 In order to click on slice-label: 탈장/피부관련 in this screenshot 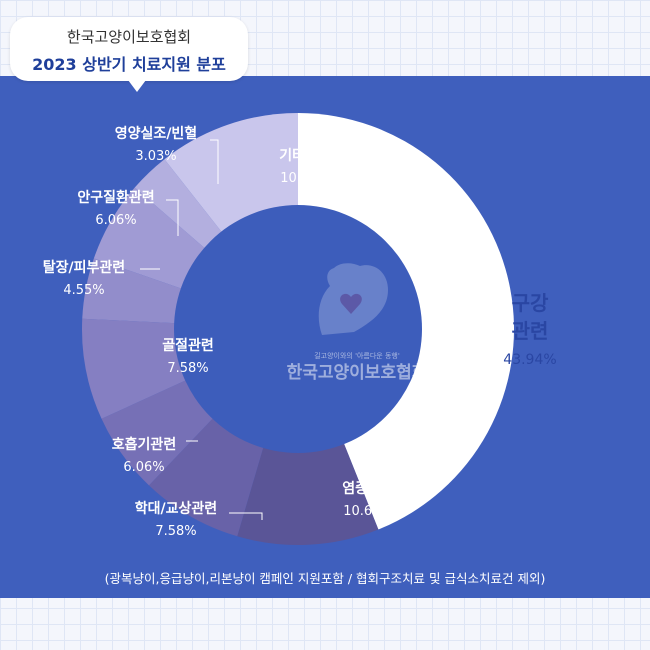, I will do `click(84, 267)`.